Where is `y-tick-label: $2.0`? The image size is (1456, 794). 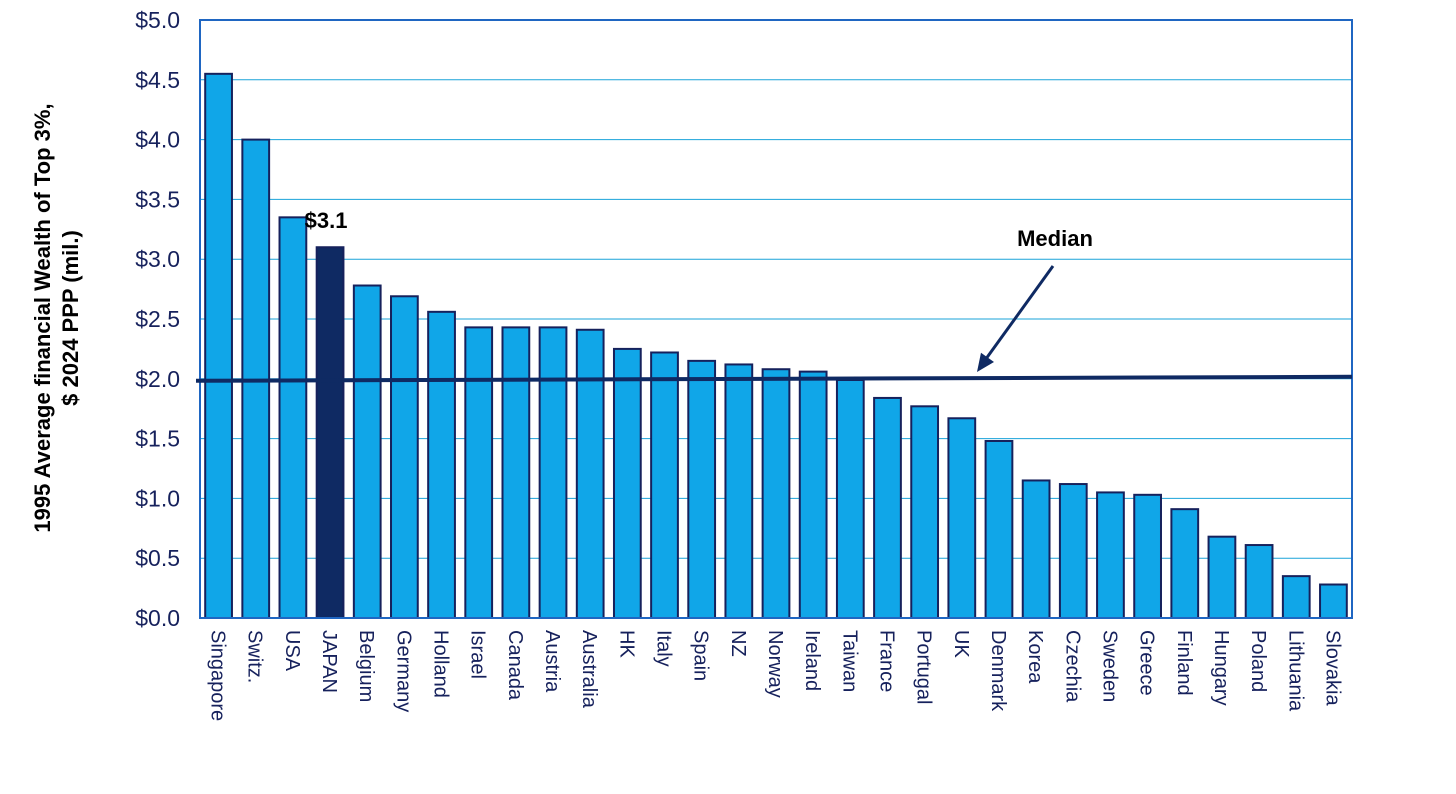 y-tick-label: $2.0 is located at coordinates (157, 379).